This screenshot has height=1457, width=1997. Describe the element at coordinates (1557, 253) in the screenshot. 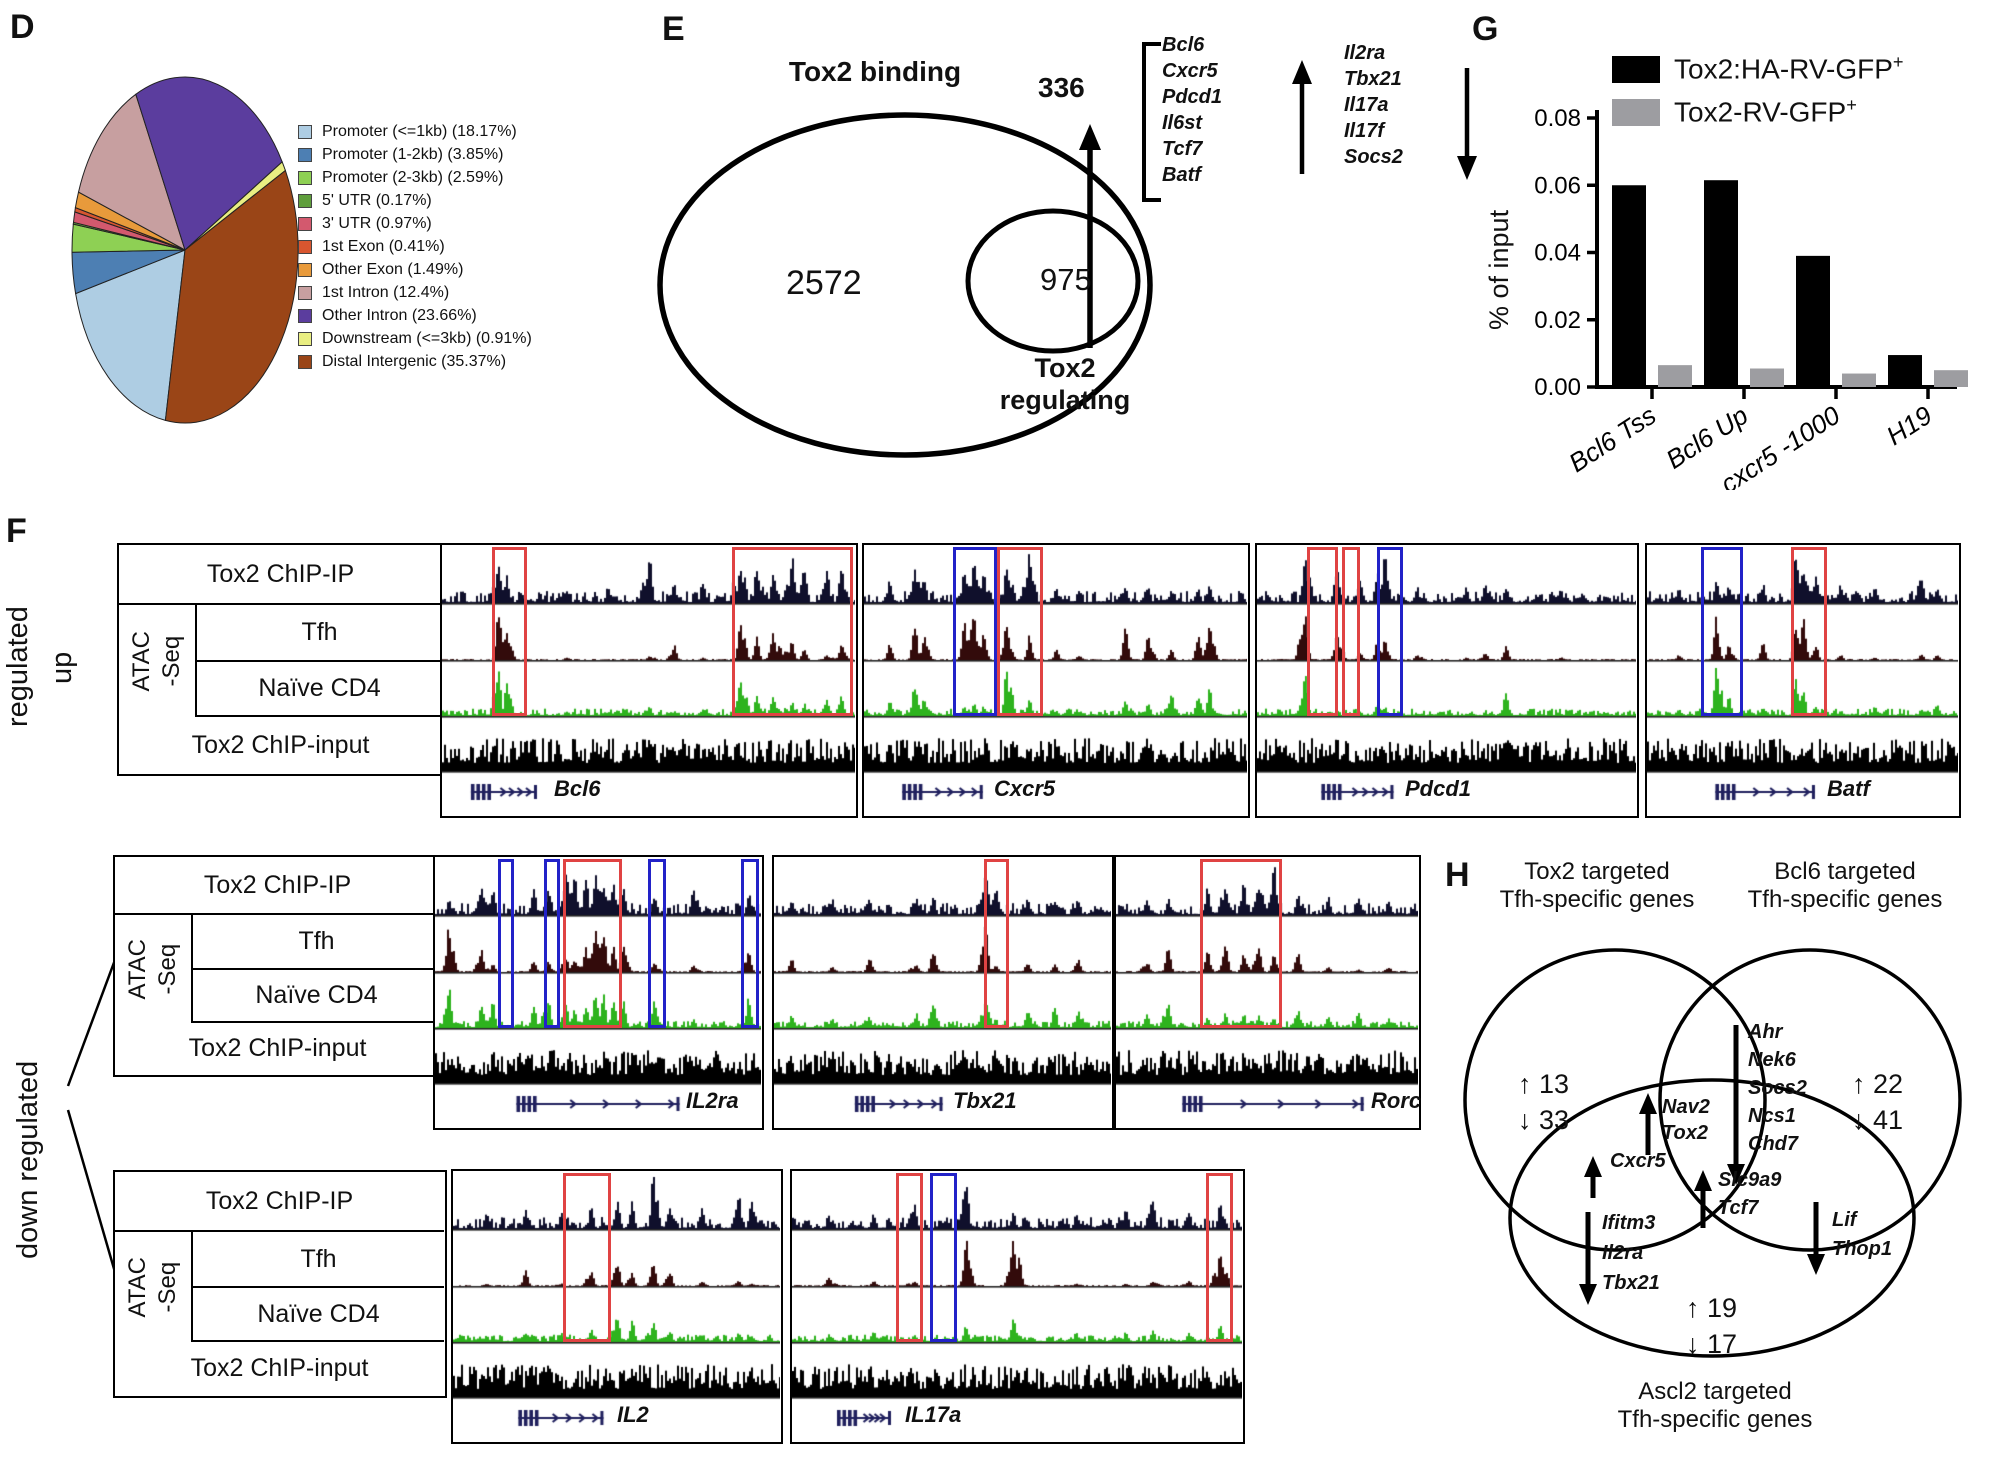

I see `y-tick-label: 0.04` at that location.